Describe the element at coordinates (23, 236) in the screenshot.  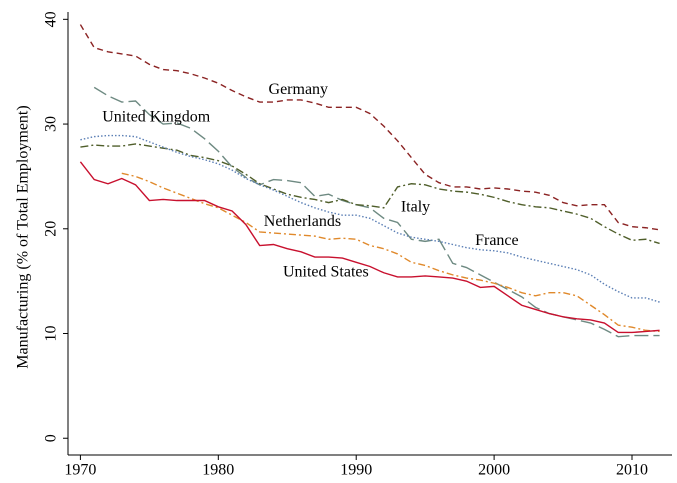
I see `y-axis-label: Manufacturing (% of Total Employment)` at that location.